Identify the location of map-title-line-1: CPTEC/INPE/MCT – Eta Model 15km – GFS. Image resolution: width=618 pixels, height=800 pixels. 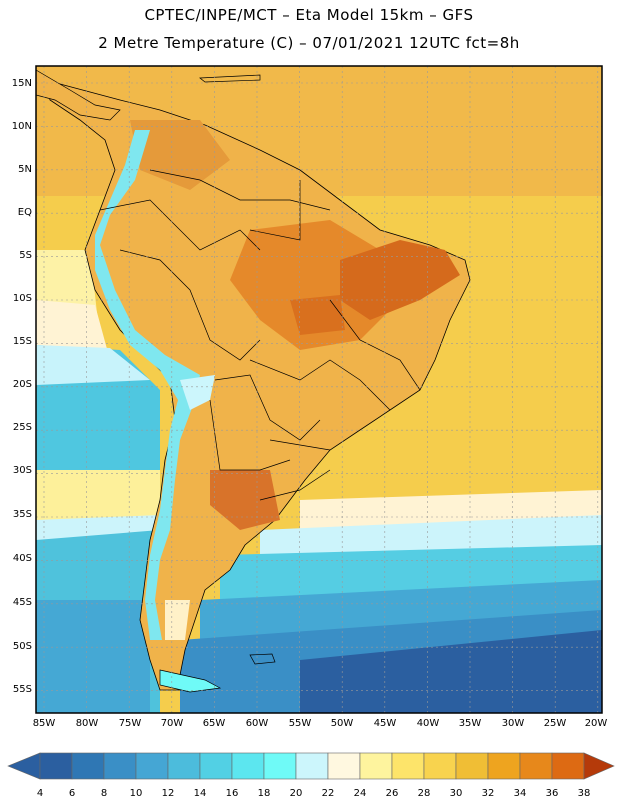
(309, 15).